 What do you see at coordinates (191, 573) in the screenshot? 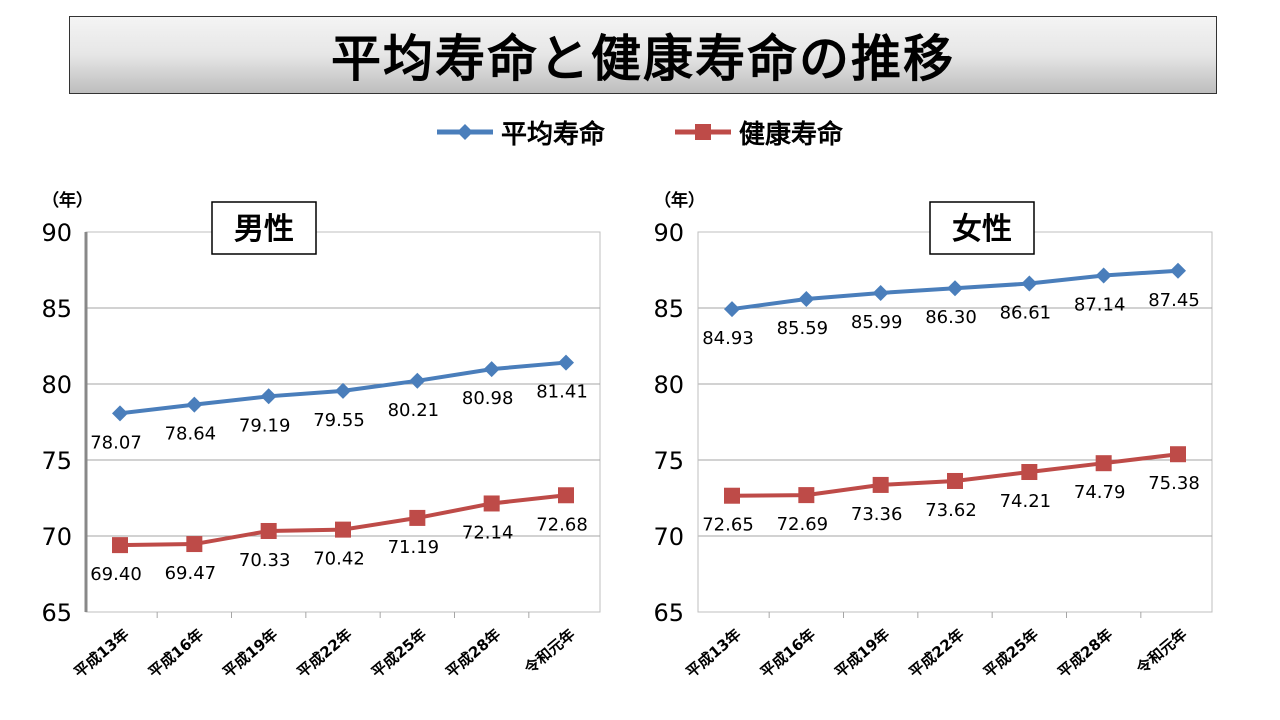
I see `data-label: 69.47` at bounding box center [191, 573].